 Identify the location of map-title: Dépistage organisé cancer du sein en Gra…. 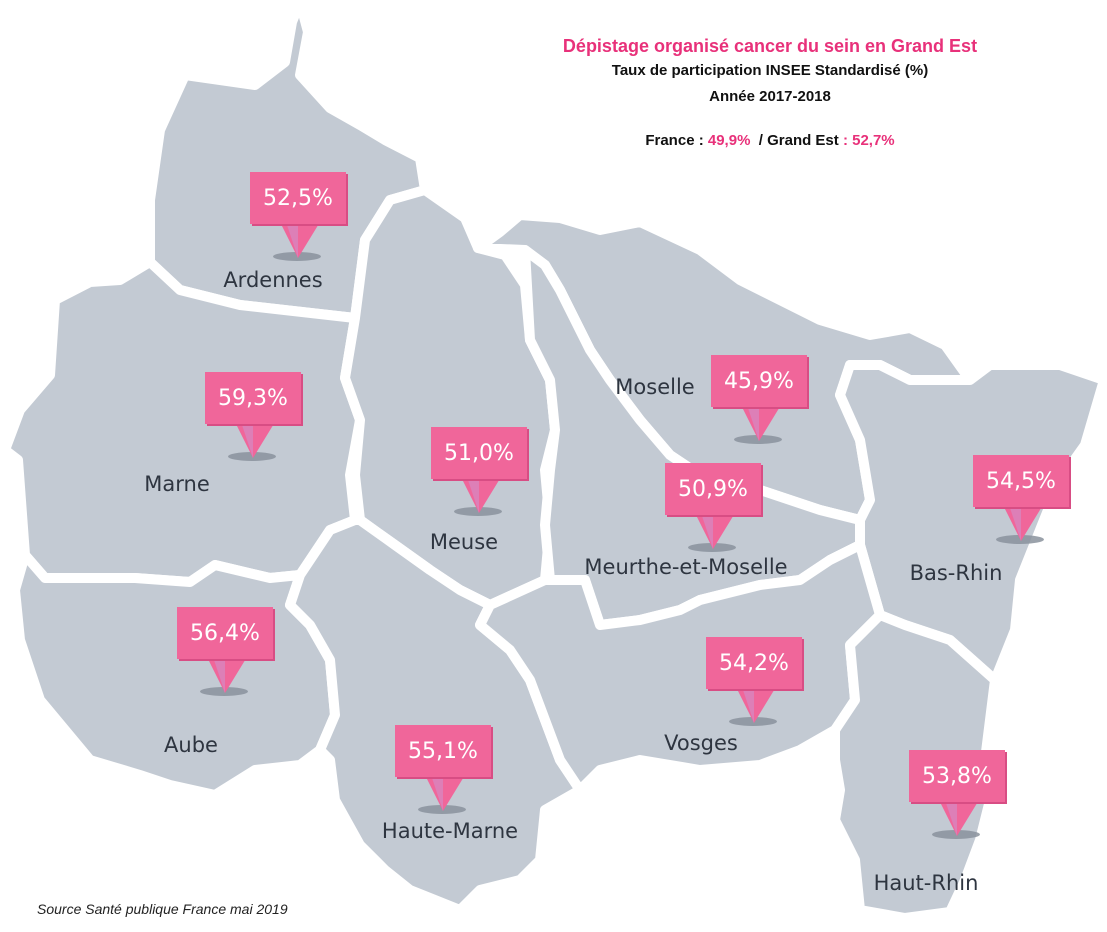
(770, 46).